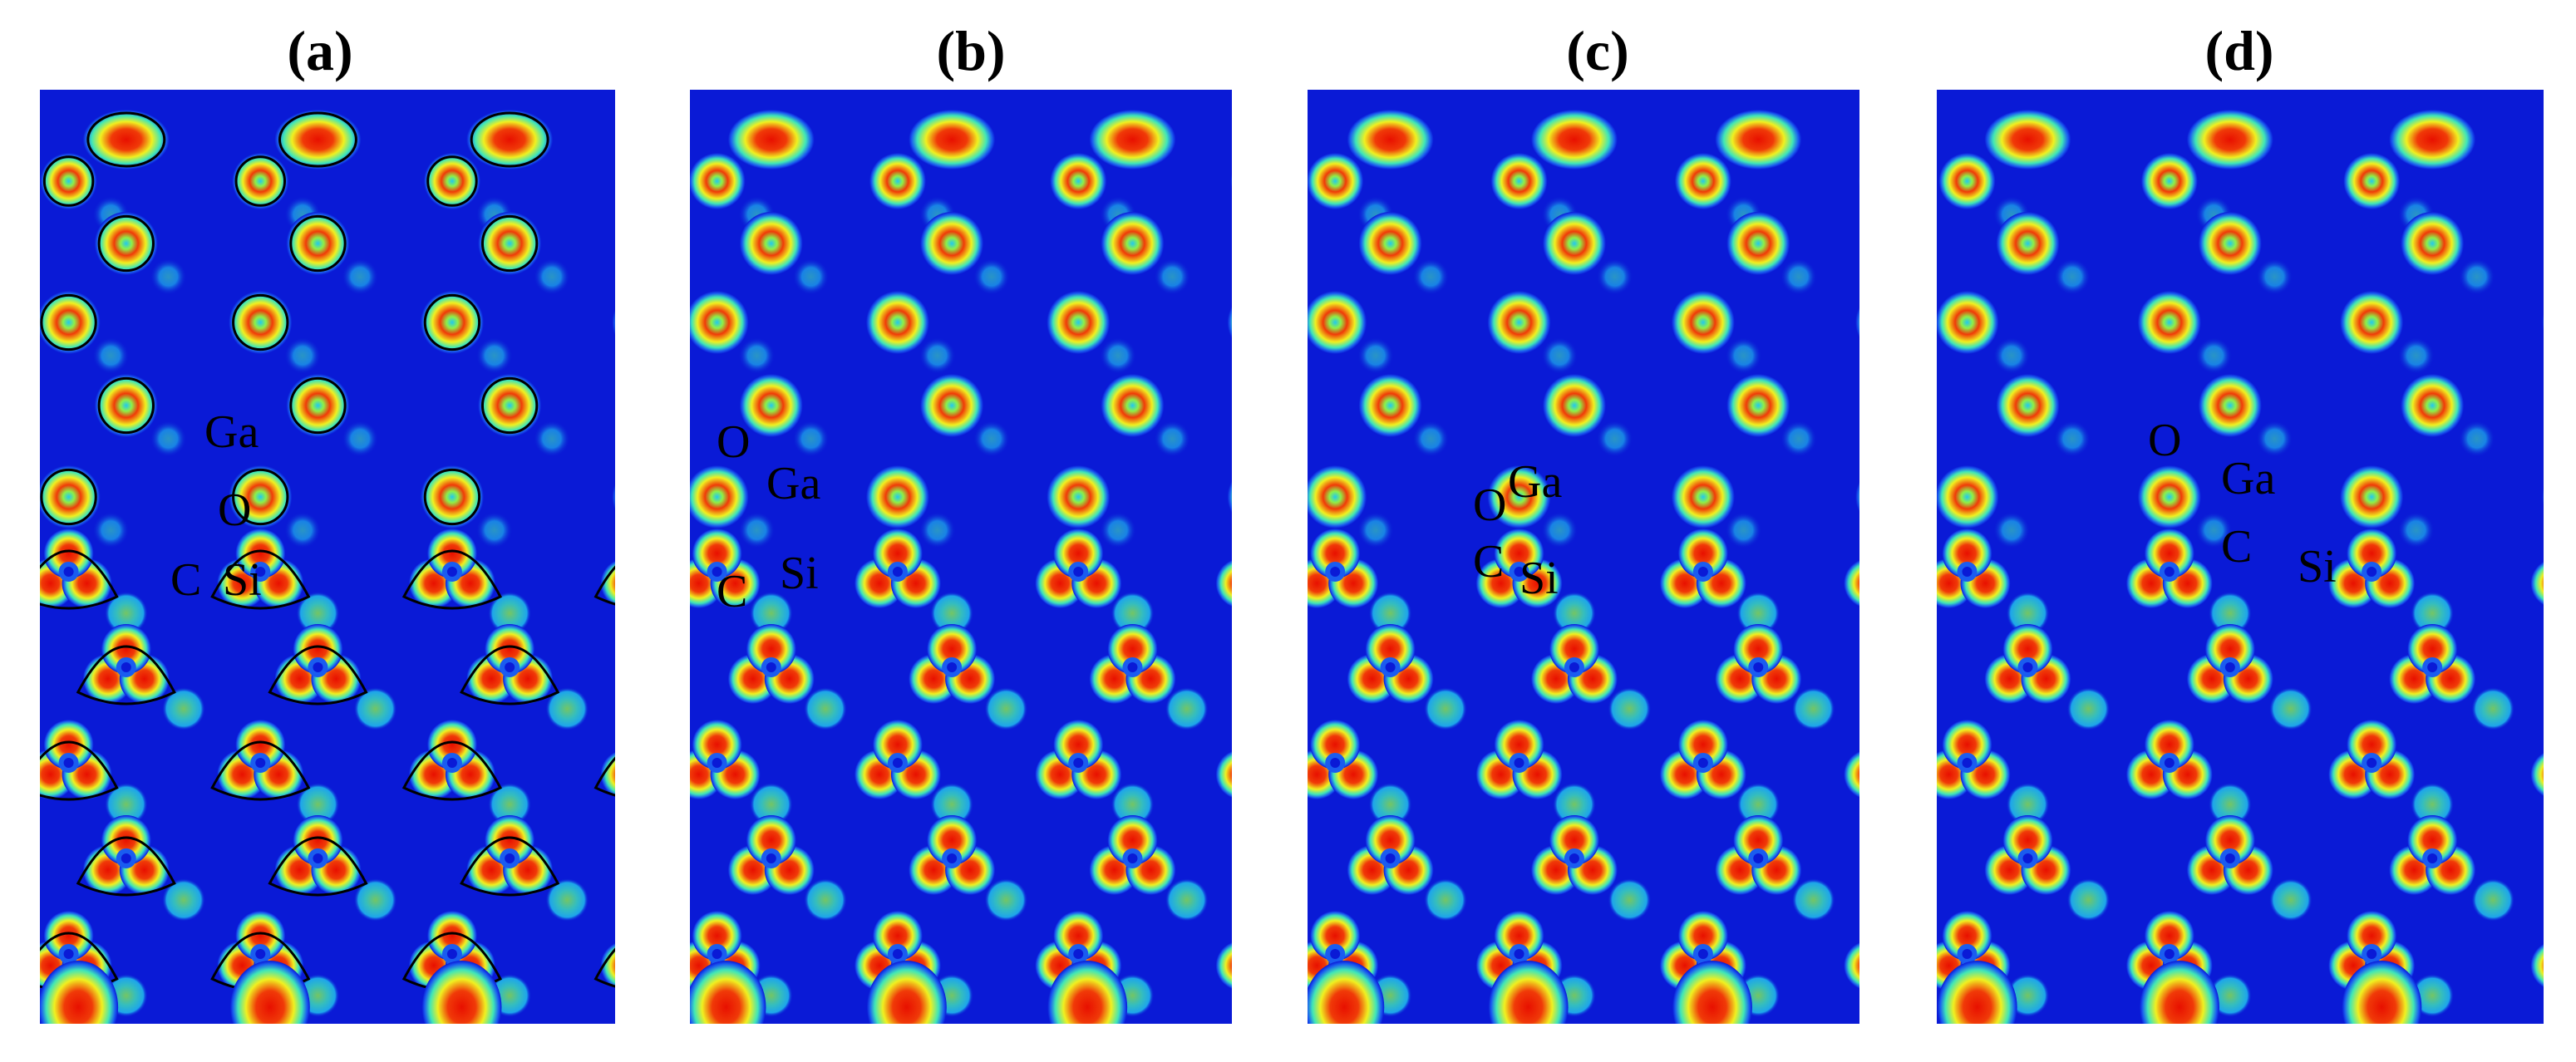 The height and width of the screenshot is (1062, 2576). Describe the element at coordinates (320, 50) in the screenshot. I see `panel-title-a: (a)` at that location.